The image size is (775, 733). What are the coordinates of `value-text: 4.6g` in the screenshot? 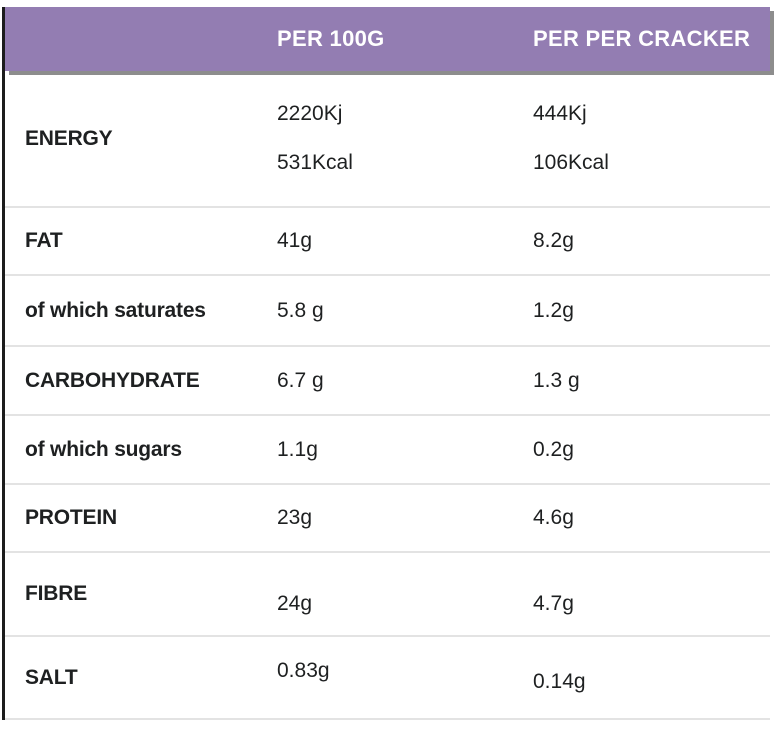 It's located at (553, 517).